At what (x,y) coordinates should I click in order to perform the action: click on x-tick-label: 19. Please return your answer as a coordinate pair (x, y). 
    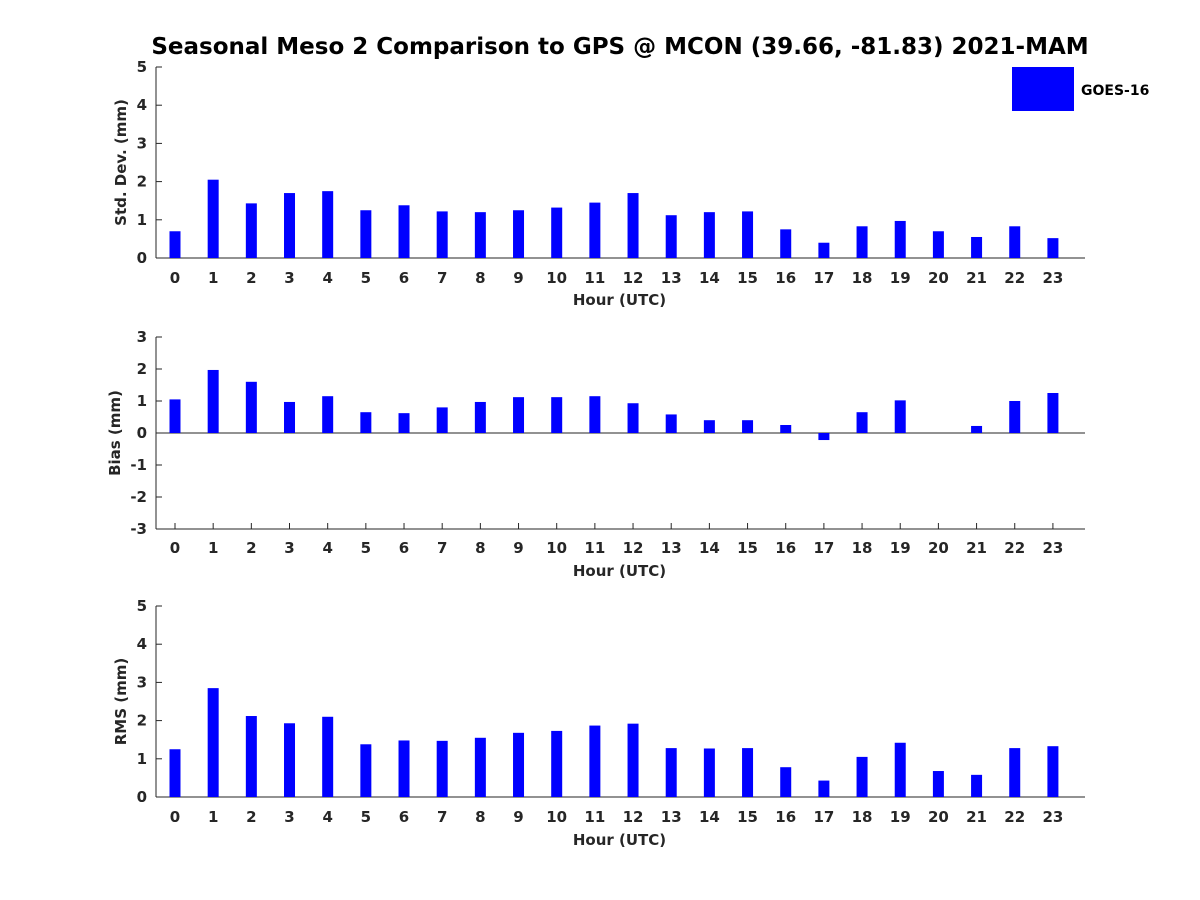
    Looking at the image, I should click on (900, 817).